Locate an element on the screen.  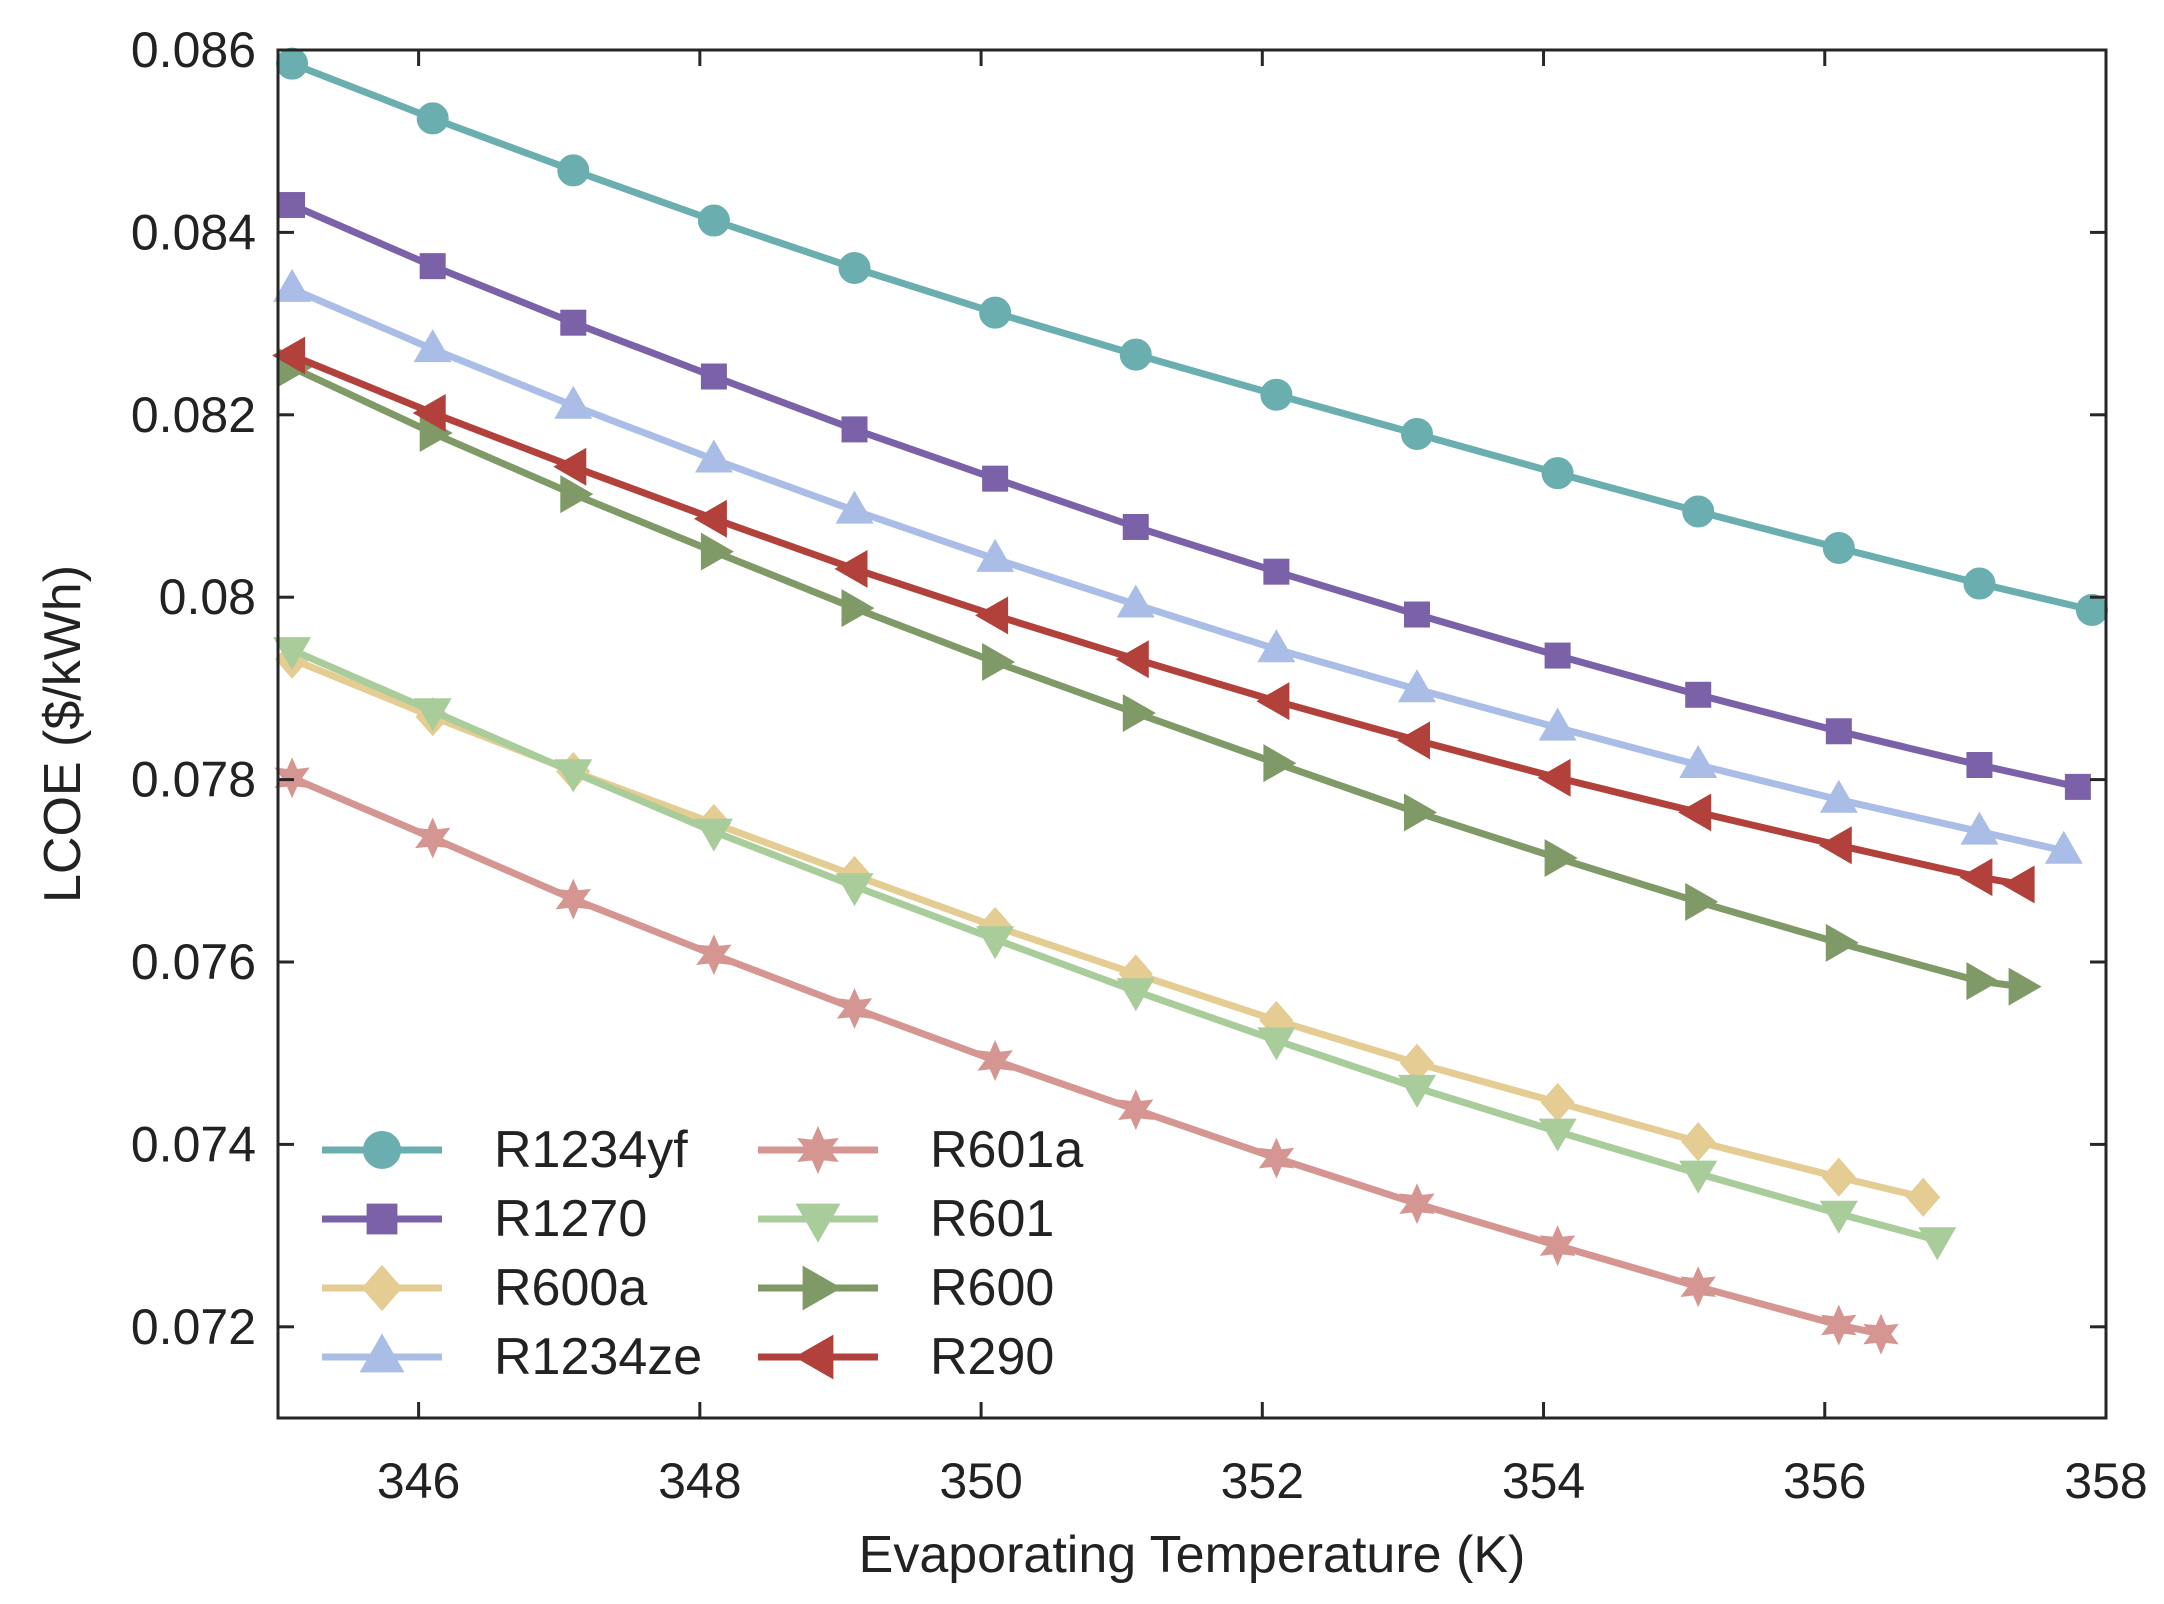
y-tick-label: 0.072 is located at coordinates (193, 1327).